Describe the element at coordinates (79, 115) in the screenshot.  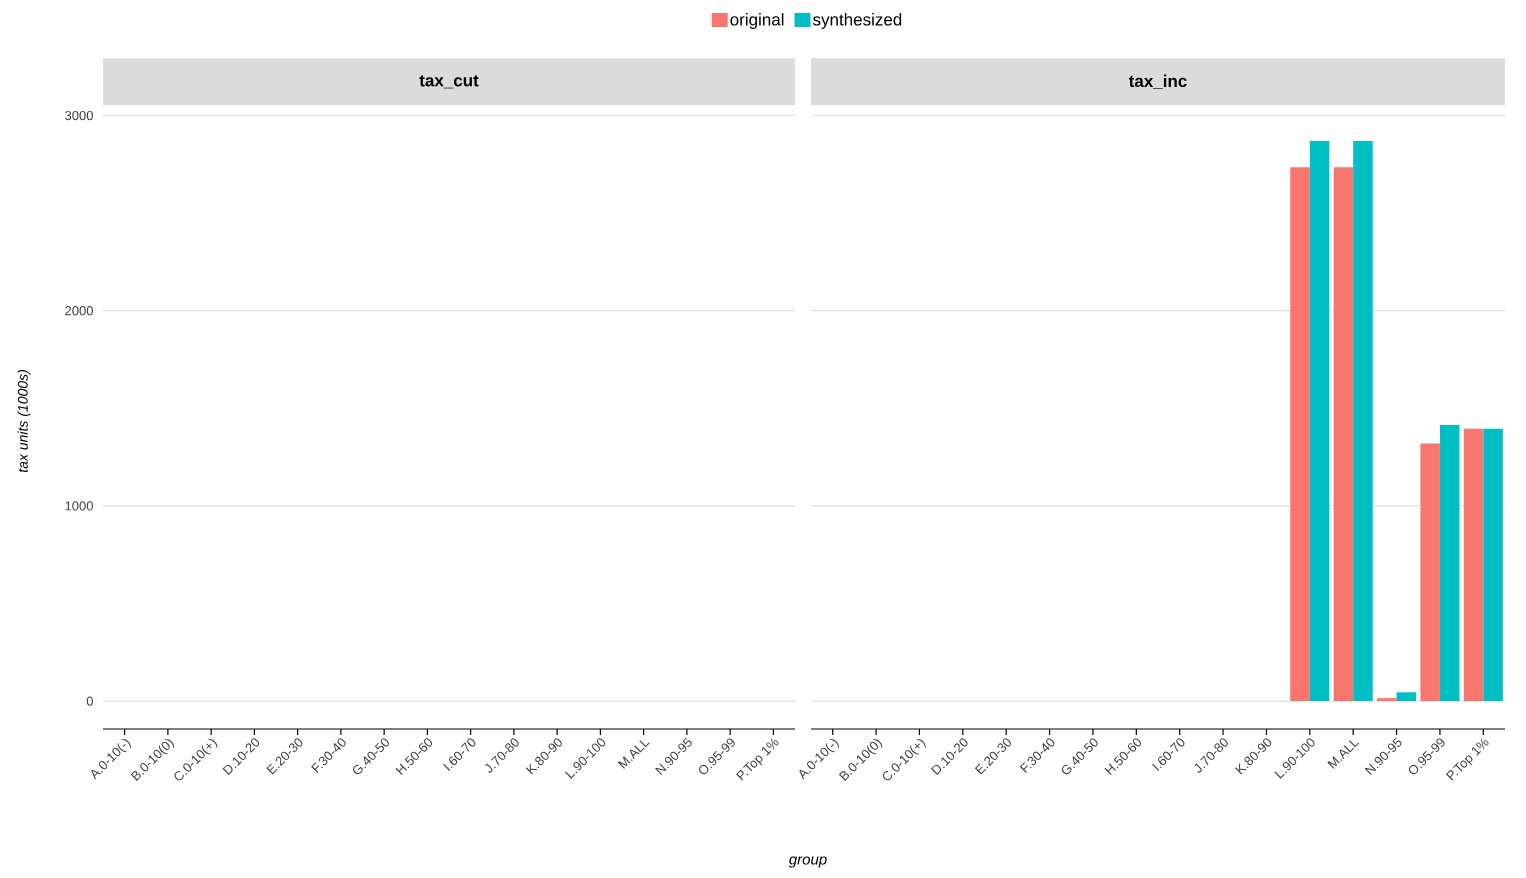
I see `y-tick-label: 3000` at that location.